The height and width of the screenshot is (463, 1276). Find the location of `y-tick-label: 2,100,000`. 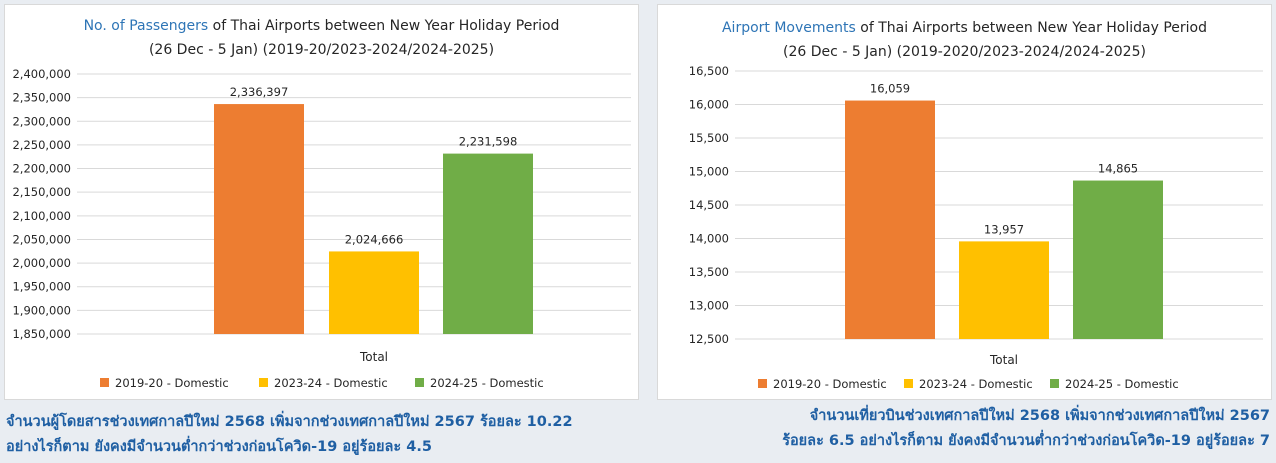

y-tick-label: 2,100,000 is located at coordinates (41, 216).